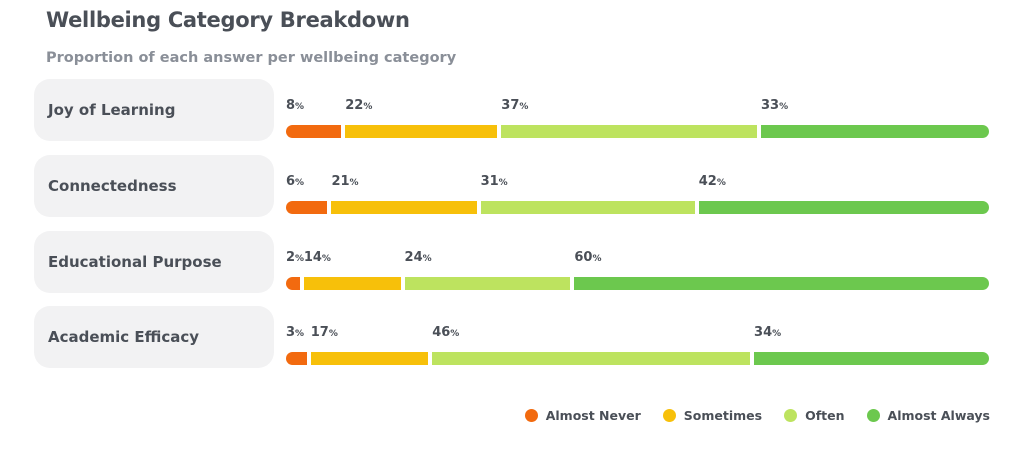 The height and width of the screenshot is (456, 1024). I want to click on stacked-bar-educational-purpose: 2% 14% 24% 60%, so click(637, 270).